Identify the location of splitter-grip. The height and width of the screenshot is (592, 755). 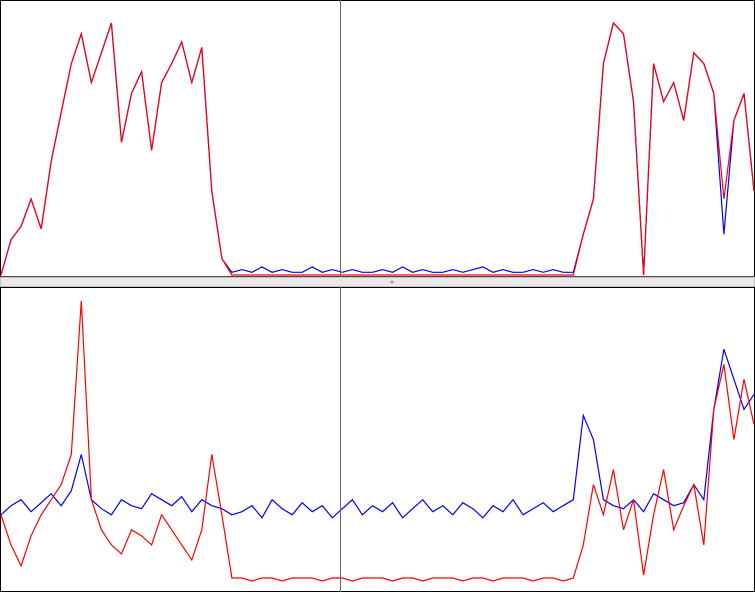
(392, 282).